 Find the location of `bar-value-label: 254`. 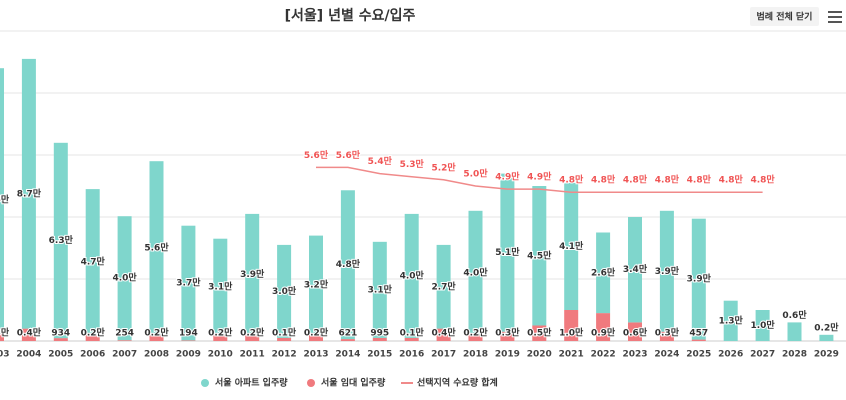

bar-value-label: 254 is located at coordinates (124, 334).